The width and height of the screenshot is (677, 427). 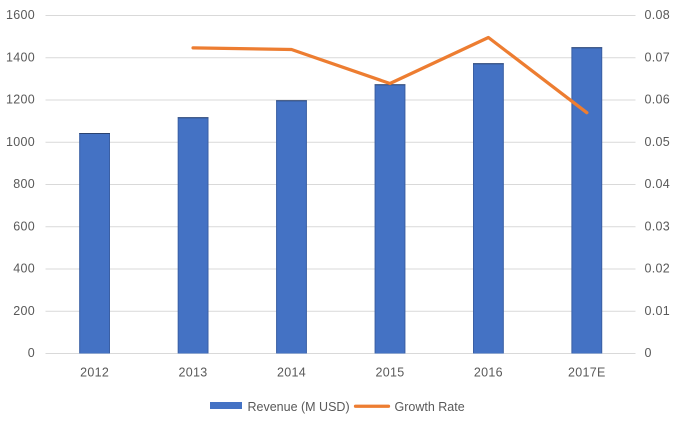 What do you see at coordinates (488, 373) in the screenshot?
I see `svg-text: 2016` at bounding box center [488, 373].